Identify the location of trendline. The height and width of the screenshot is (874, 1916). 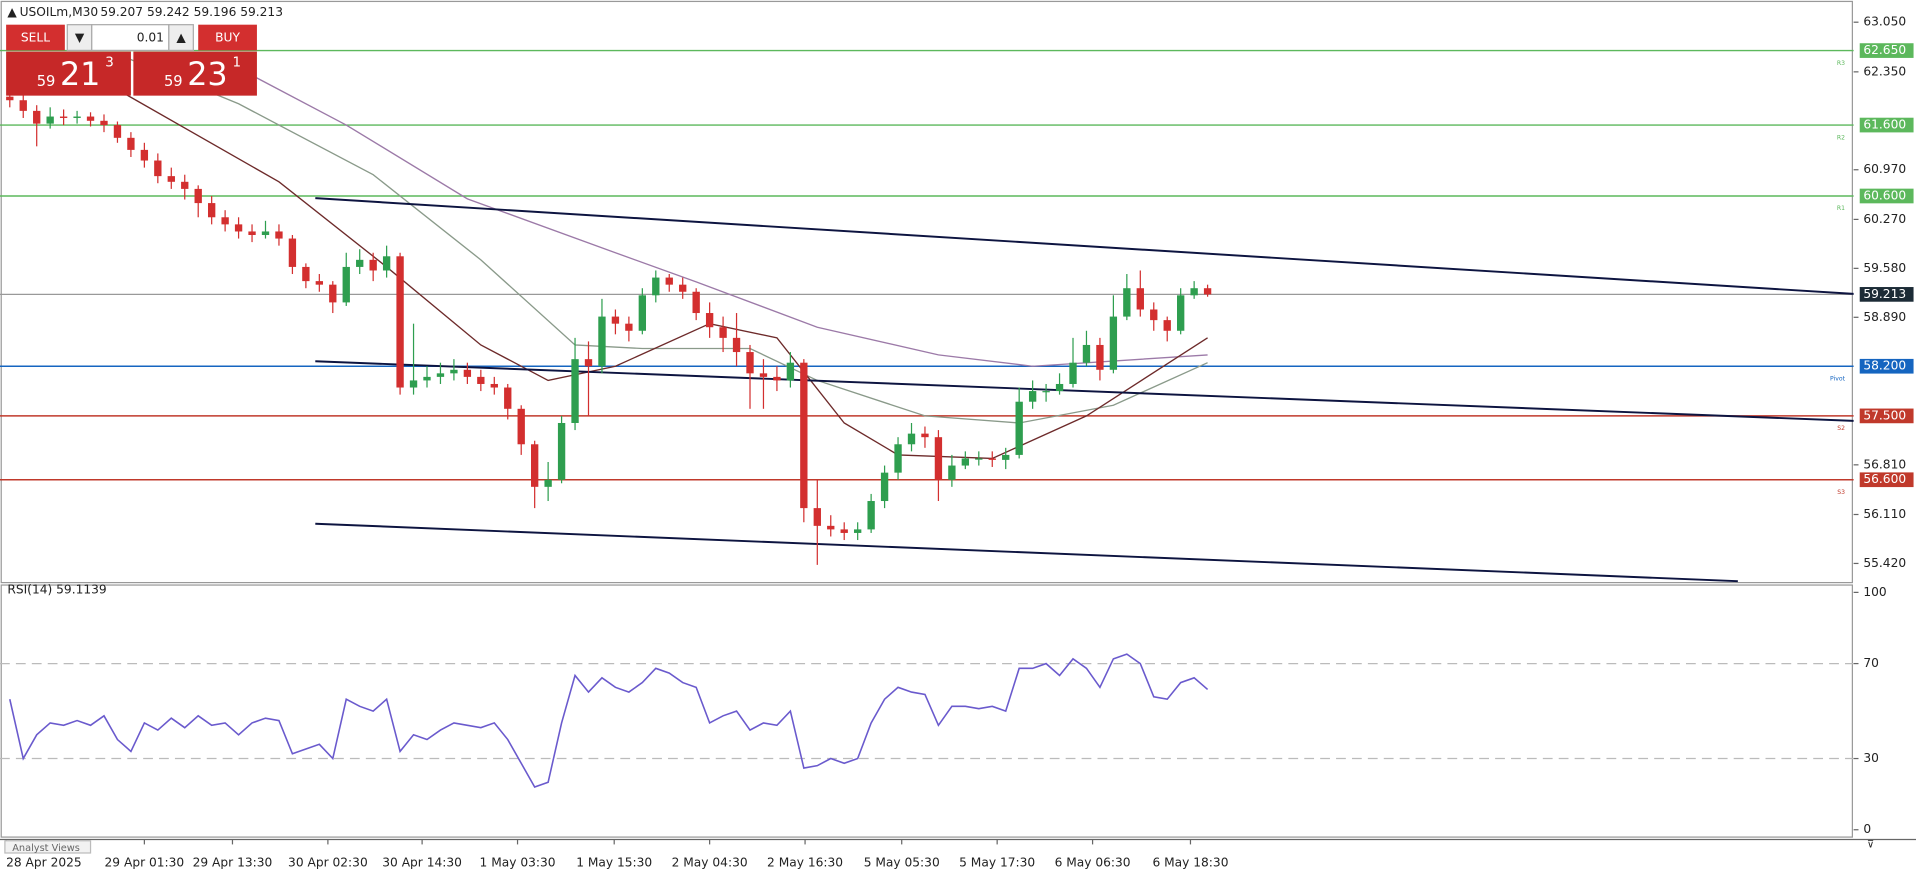
(1084, 246).